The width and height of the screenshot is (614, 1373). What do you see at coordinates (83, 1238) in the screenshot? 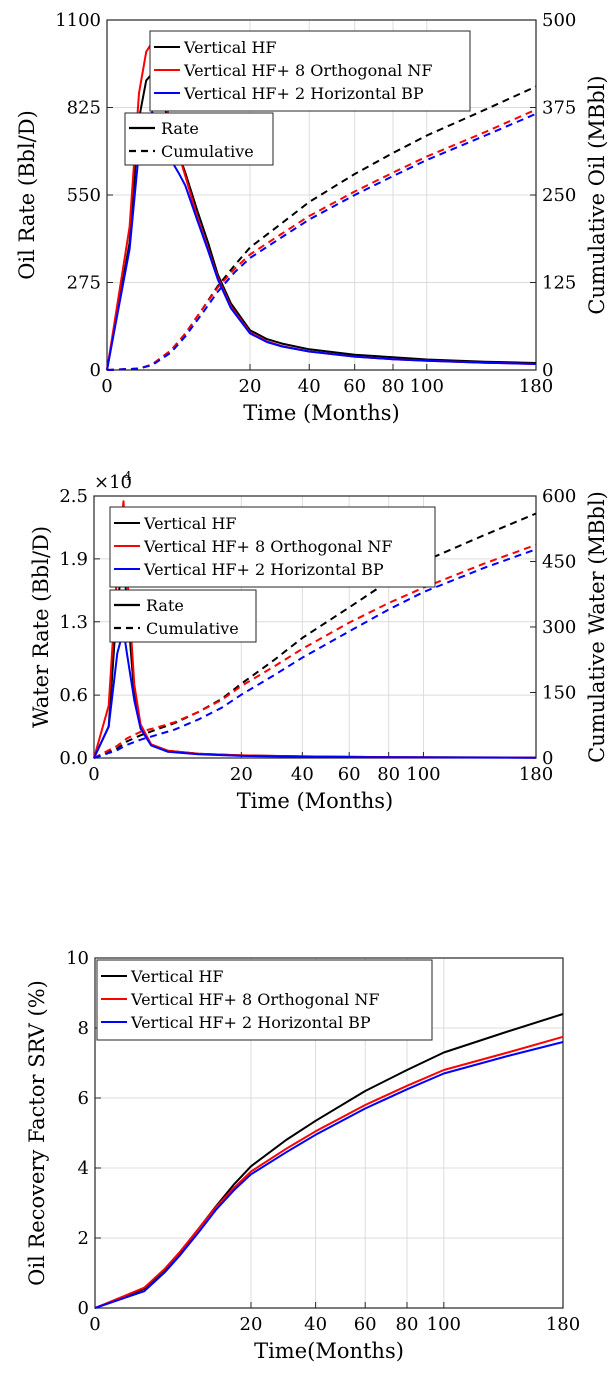
I see `y-tick-label: 2` at bounding box center [83, 1238].